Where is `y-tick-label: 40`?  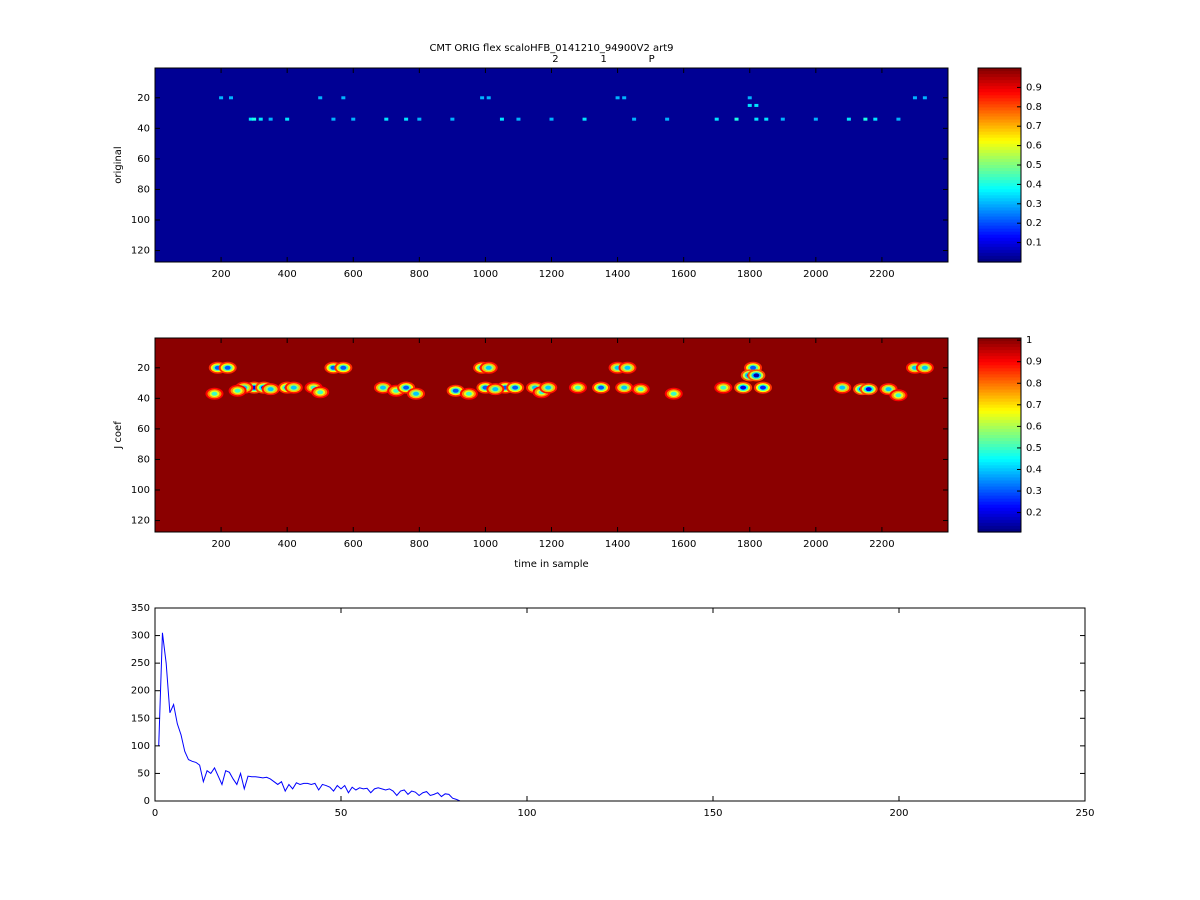 y-tick-label: 40 is located at coordinates (143, 128).